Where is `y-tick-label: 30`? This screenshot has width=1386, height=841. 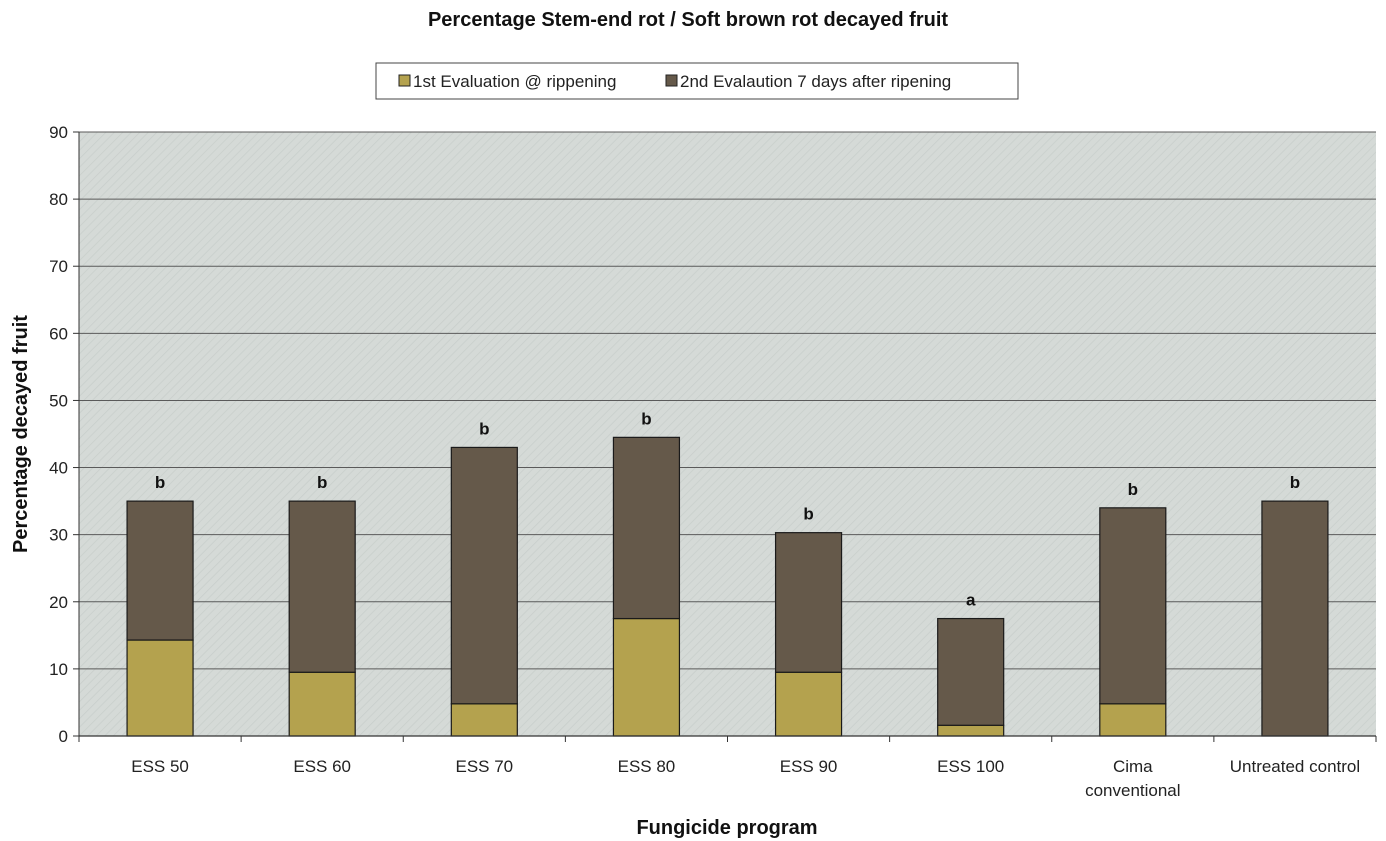 y-tick-label: 30 is located at coordinates (58, 535).